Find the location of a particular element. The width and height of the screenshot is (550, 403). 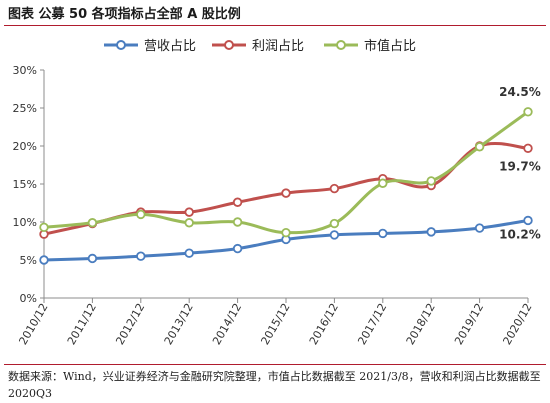

x-tick-label: 2012/12 is located at coordinates (130, 324).